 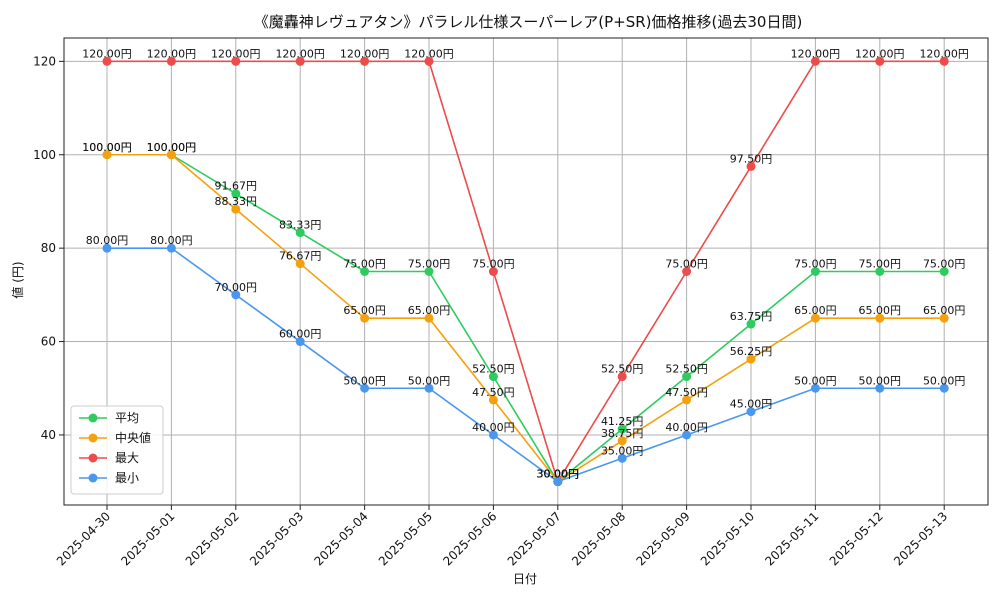 What do you see at coordinates (276, 538) in the screenshot?
I see `x-tick-label: 2025-05-03` at bounding box center [276, 538].